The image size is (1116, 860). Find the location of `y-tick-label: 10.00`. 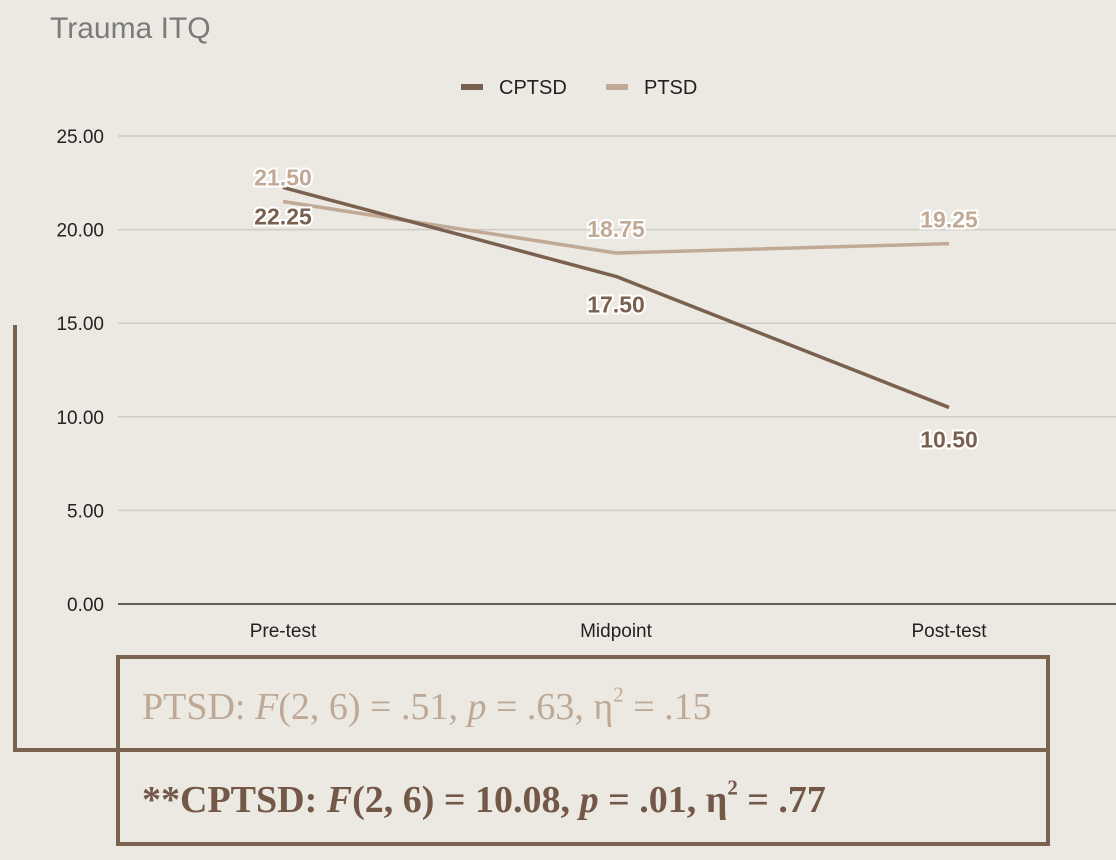

y-tick-label: 10.00 is located at coordinates (80, 418).